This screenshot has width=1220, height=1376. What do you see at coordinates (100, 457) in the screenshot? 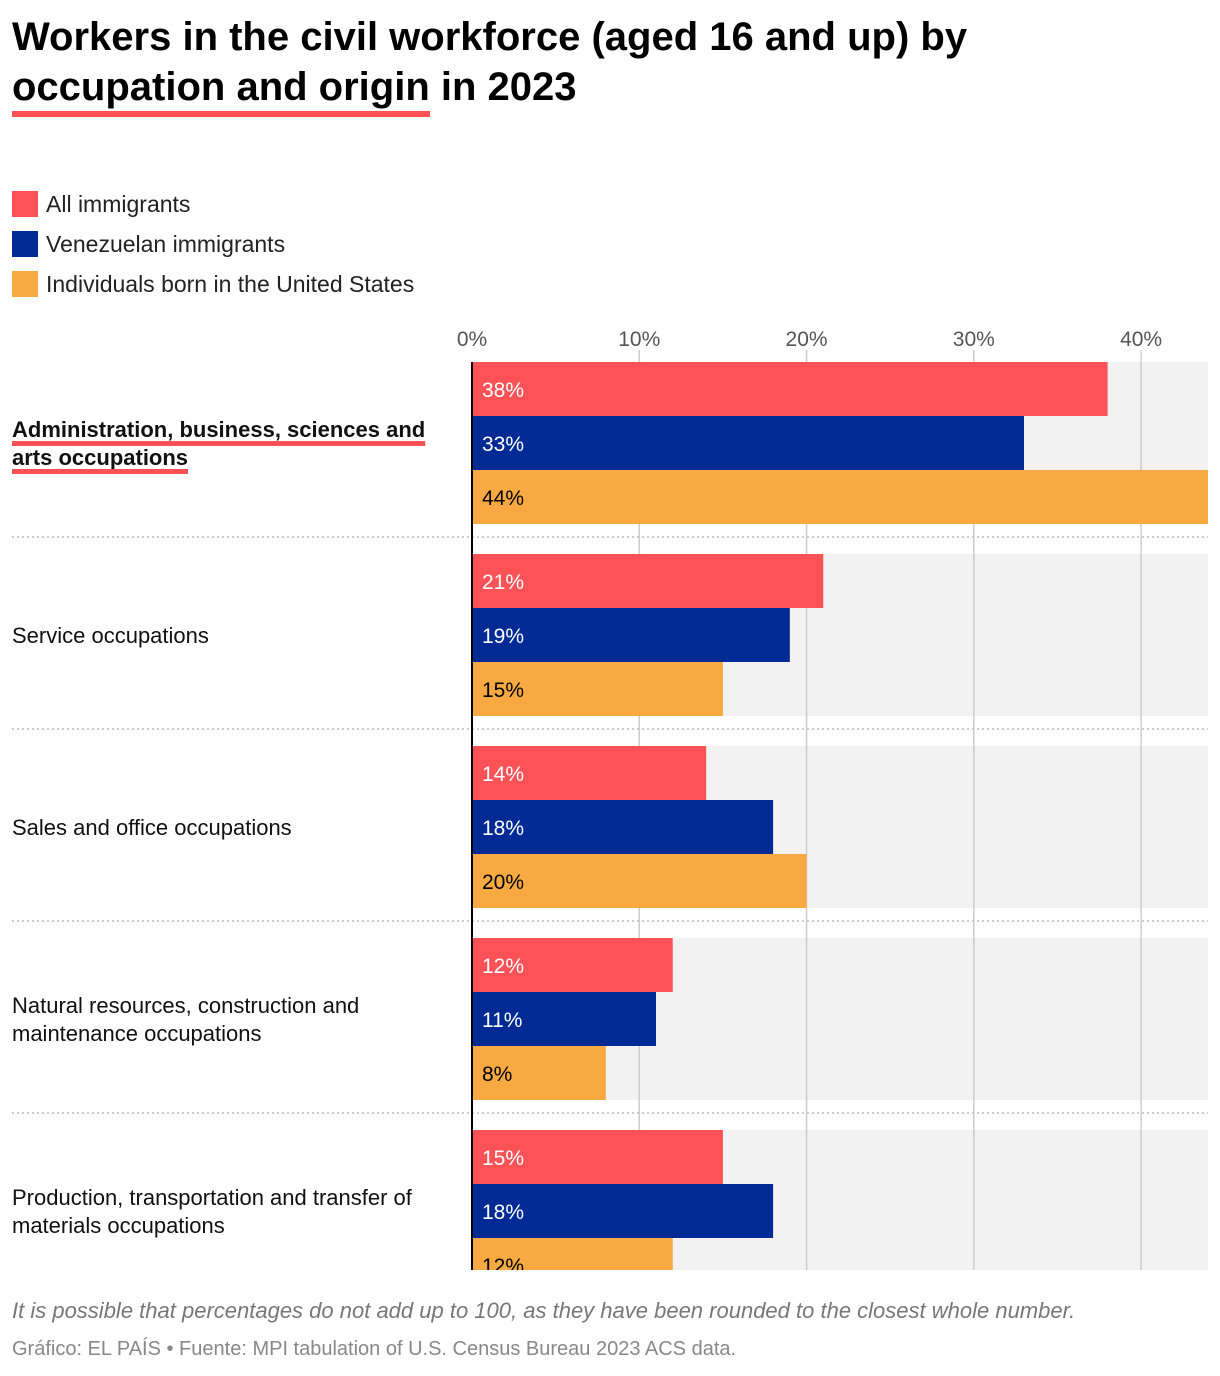
I see `category-label: arts occupations` at bounding box center [100, 457].